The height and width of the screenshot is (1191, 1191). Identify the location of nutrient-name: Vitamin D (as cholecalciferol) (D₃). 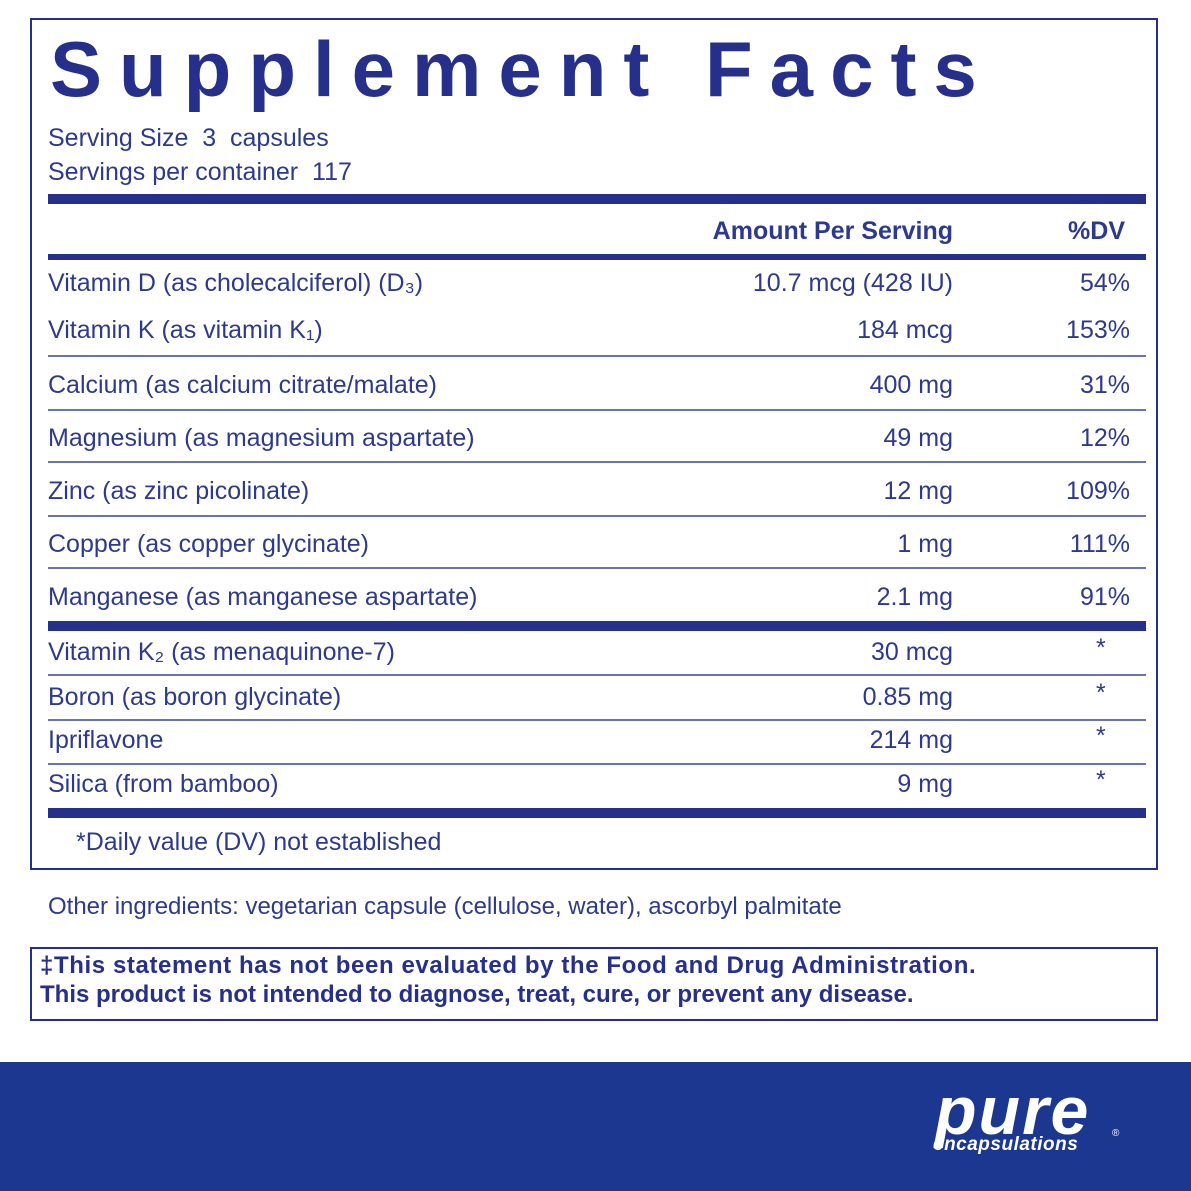
(236, 283).